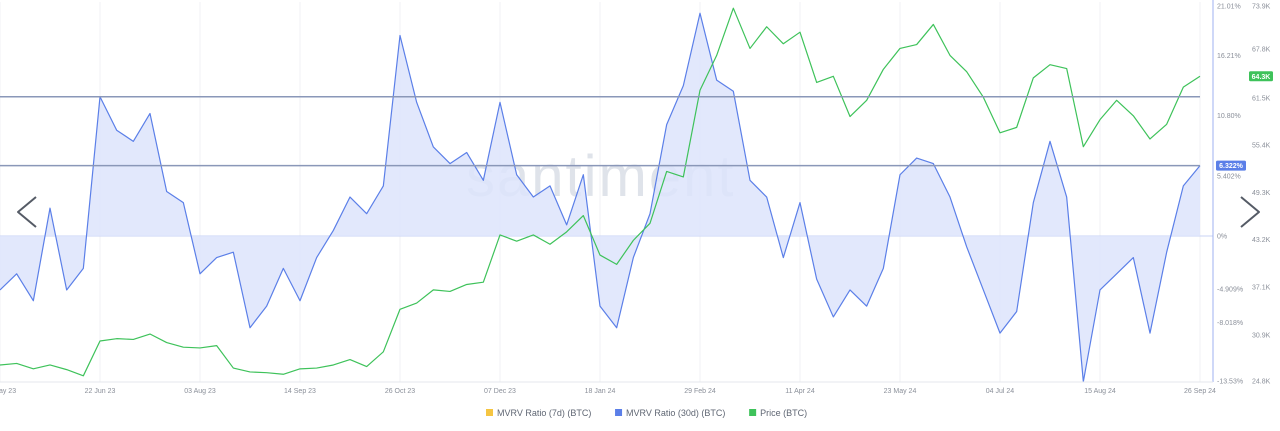 The image size is (1280, 431). Describe the element at coordinates (400, 391) in the screenshot. I see `x-tick-label: 26 Oct 23` at that location.